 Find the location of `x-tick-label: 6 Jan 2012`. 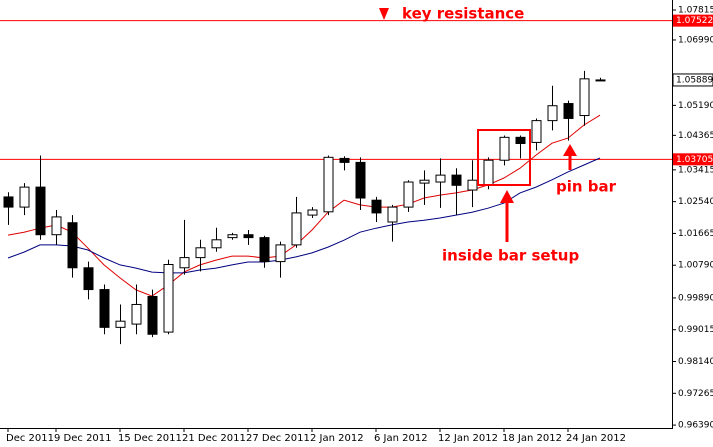

x-tick-label: 6 Jan 2012 is located at coordinates (401, 438).